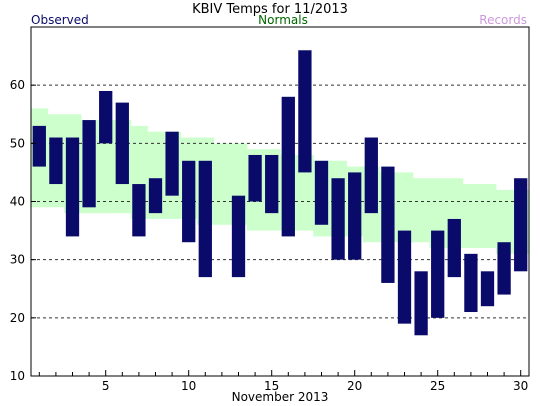 This screenshot has height=406, width=540. I want to click on y-tick-label-60: 60, so click(17, 85).